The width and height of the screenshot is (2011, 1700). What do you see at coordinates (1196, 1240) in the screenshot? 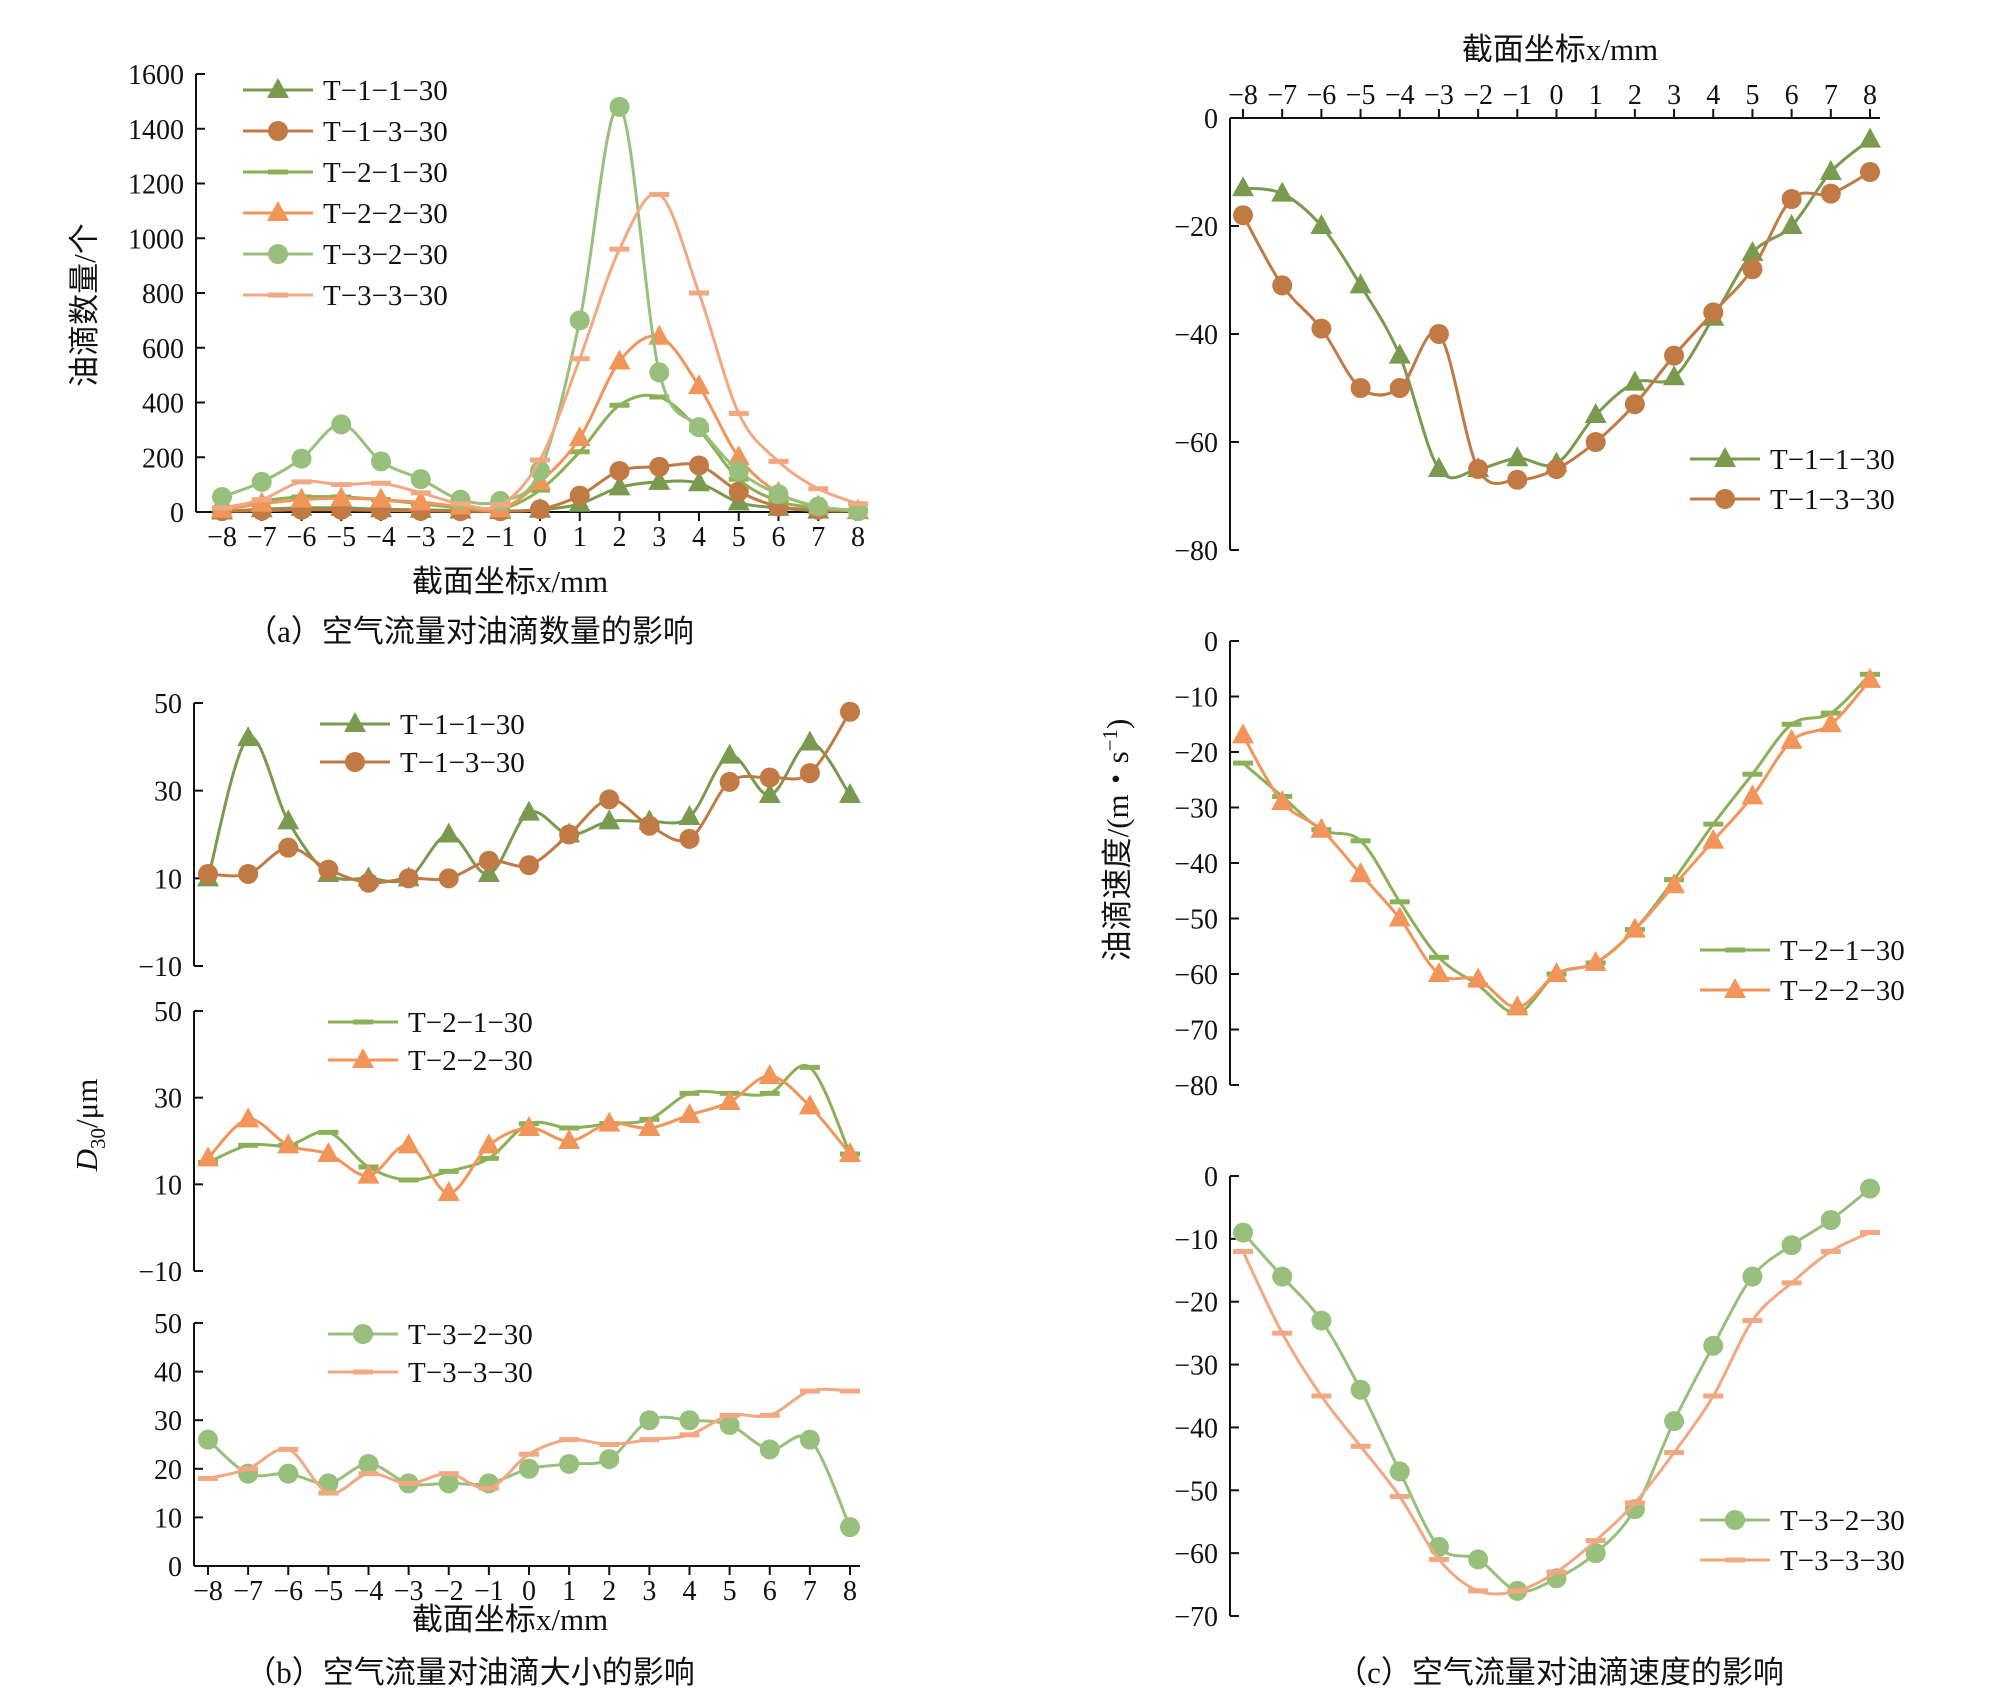
I see `chart-c-panel-3-y-tick-label: −10` at bounding box center [1196, 1240].